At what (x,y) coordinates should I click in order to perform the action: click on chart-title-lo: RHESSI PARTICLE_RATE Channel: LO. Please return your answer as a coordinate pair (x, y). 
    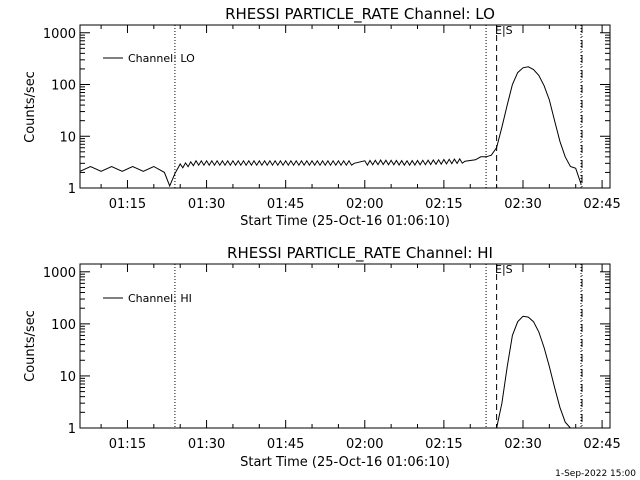
    Looking at the image, I should click on (360, 14).